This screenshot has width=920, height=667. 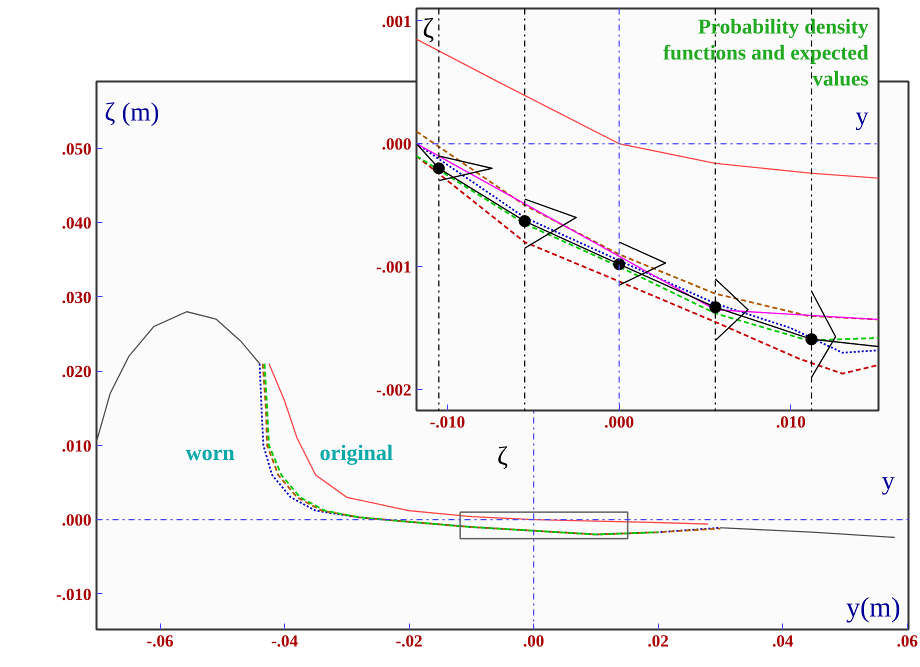 I want to click on x-tick-label: -.06, so click(x=160, y=641).